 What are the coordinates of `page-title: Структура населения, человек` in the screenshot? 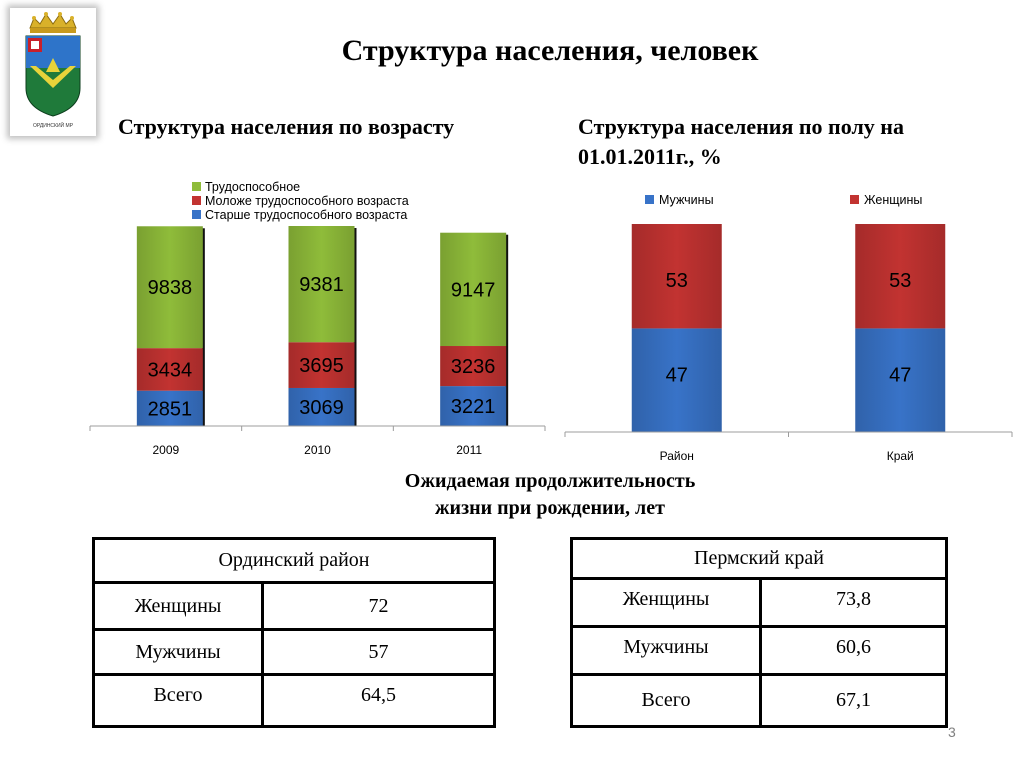 It's located at (550, 50).